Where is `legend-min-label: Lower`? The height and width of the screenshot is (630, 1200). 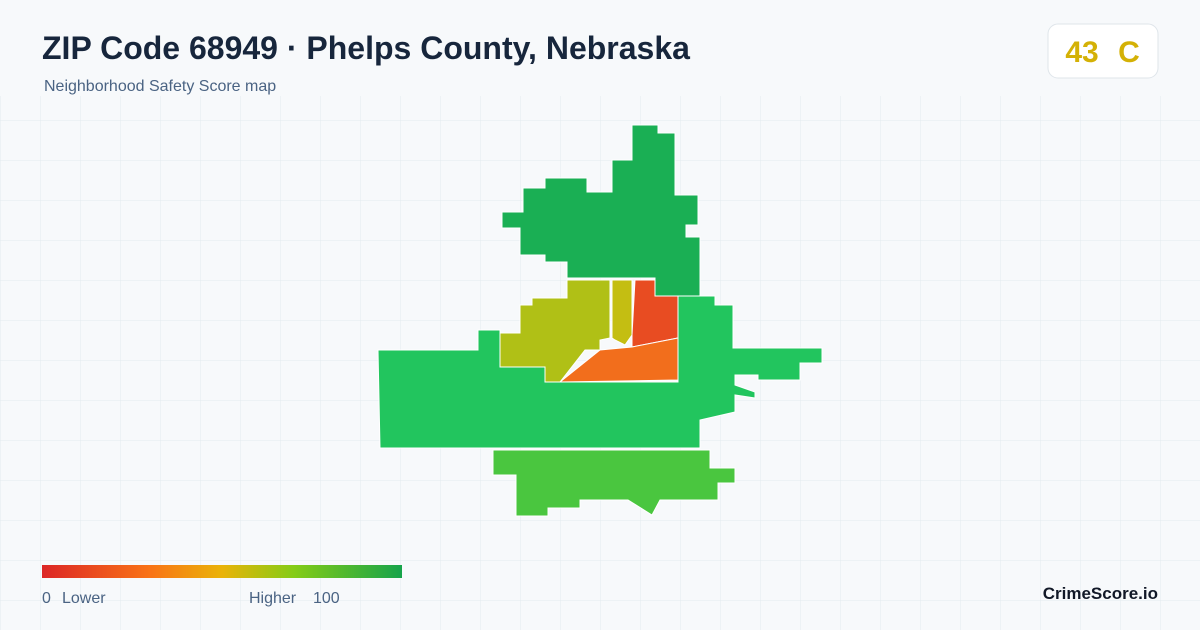
legend-min-label: Lower is located at coordinates (84, 598).